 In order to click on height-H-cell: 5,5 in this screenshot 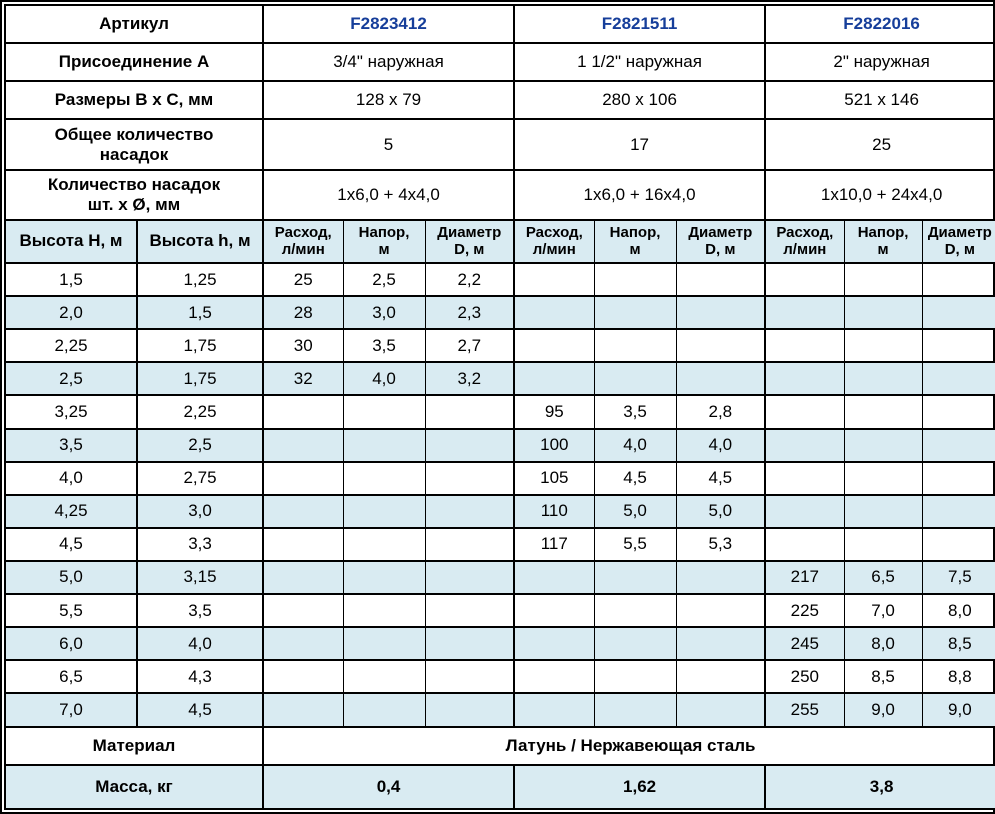, I will do `click(71, 611)`.